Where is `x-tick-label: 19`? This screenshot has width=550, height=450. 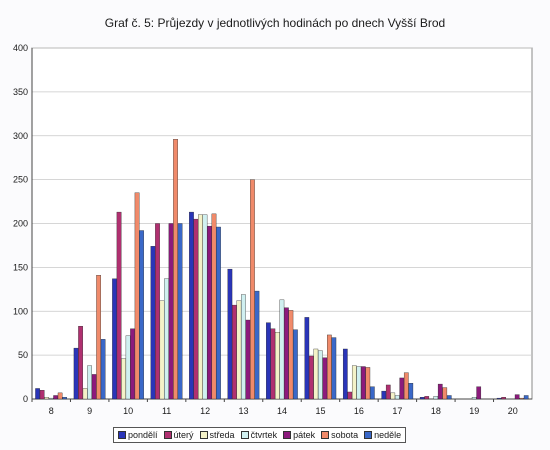 x-tick-label: 19 is located at coordinates (474, 411).